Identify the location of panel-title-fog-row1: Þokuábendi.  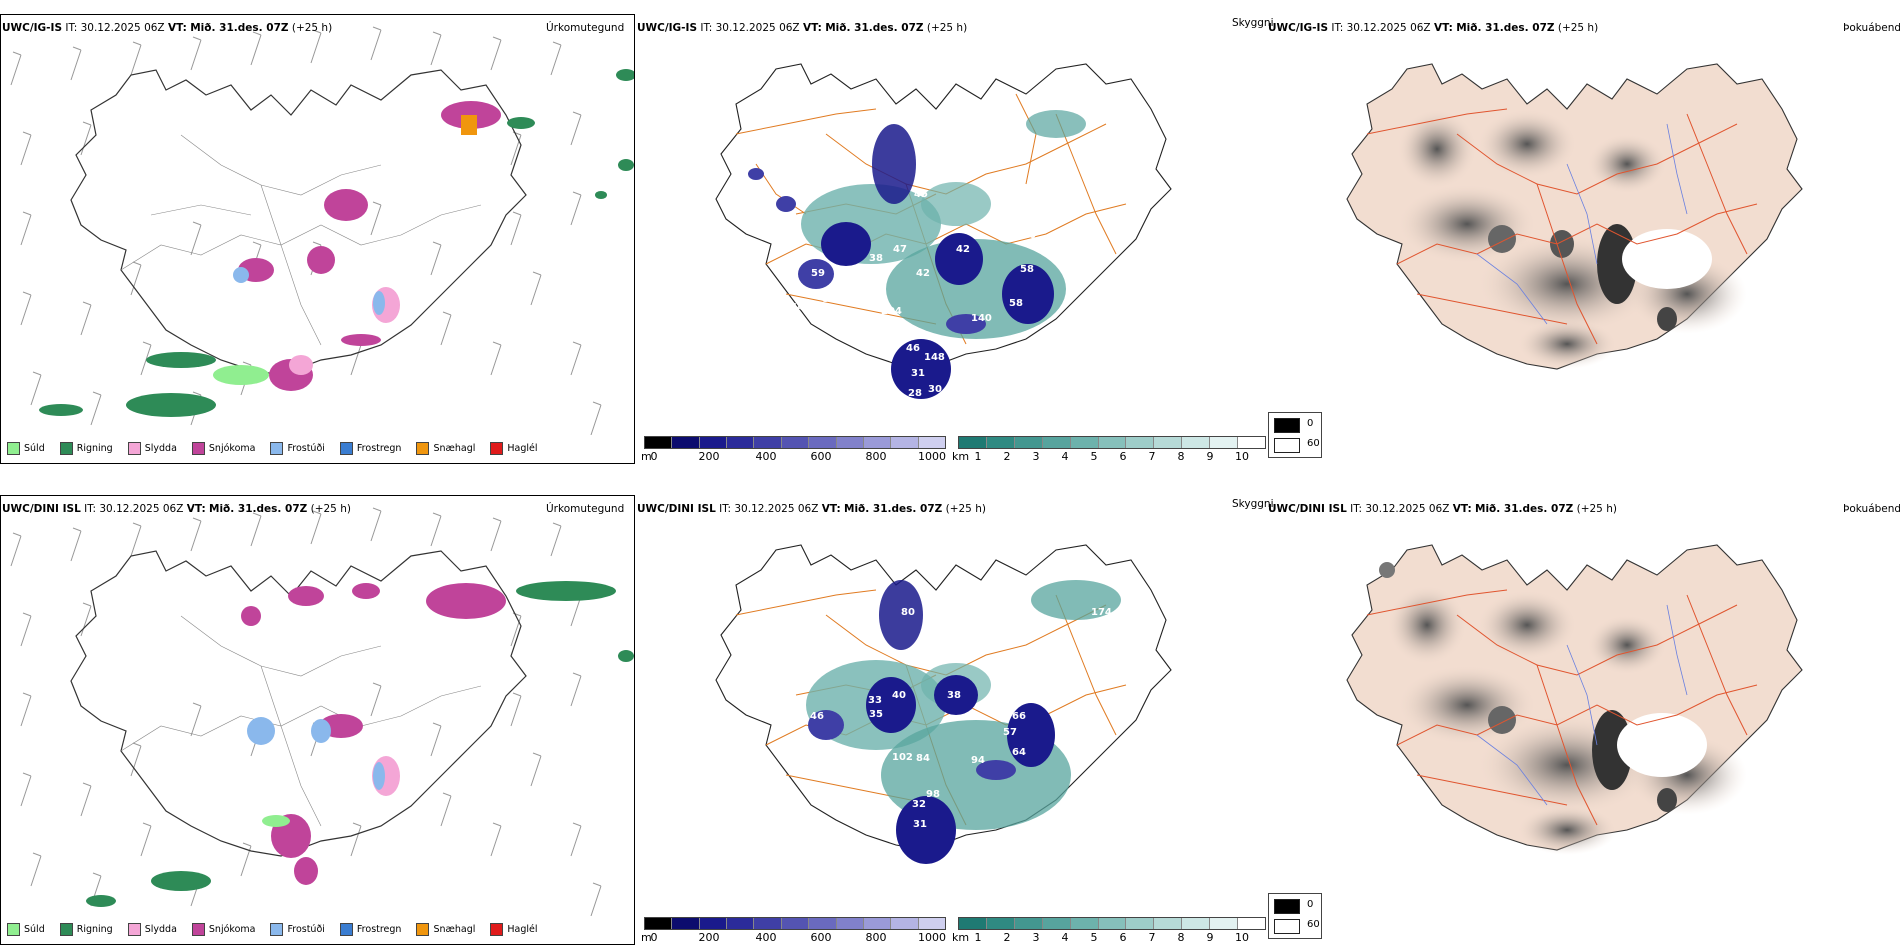
(1871, 28).